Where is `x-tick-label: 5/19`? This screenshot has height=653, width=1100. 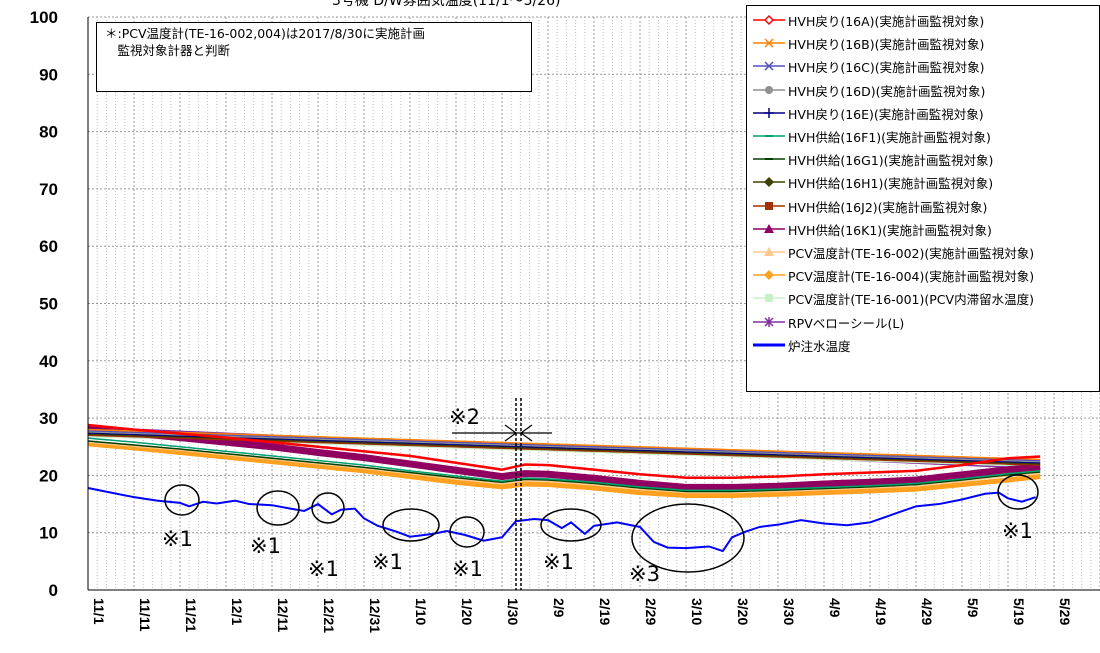
x-tick-label: 5/19 is located at coordinates (1019, 611).